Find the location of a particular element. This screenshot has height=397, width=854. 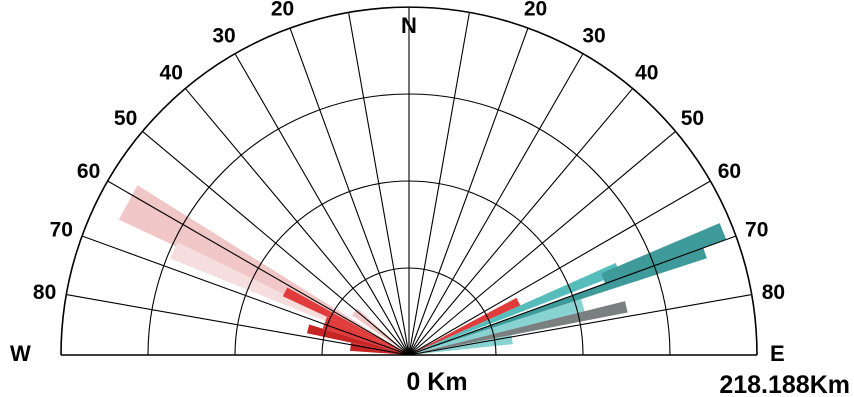

west-label: W is located at coordinates (20, 353).